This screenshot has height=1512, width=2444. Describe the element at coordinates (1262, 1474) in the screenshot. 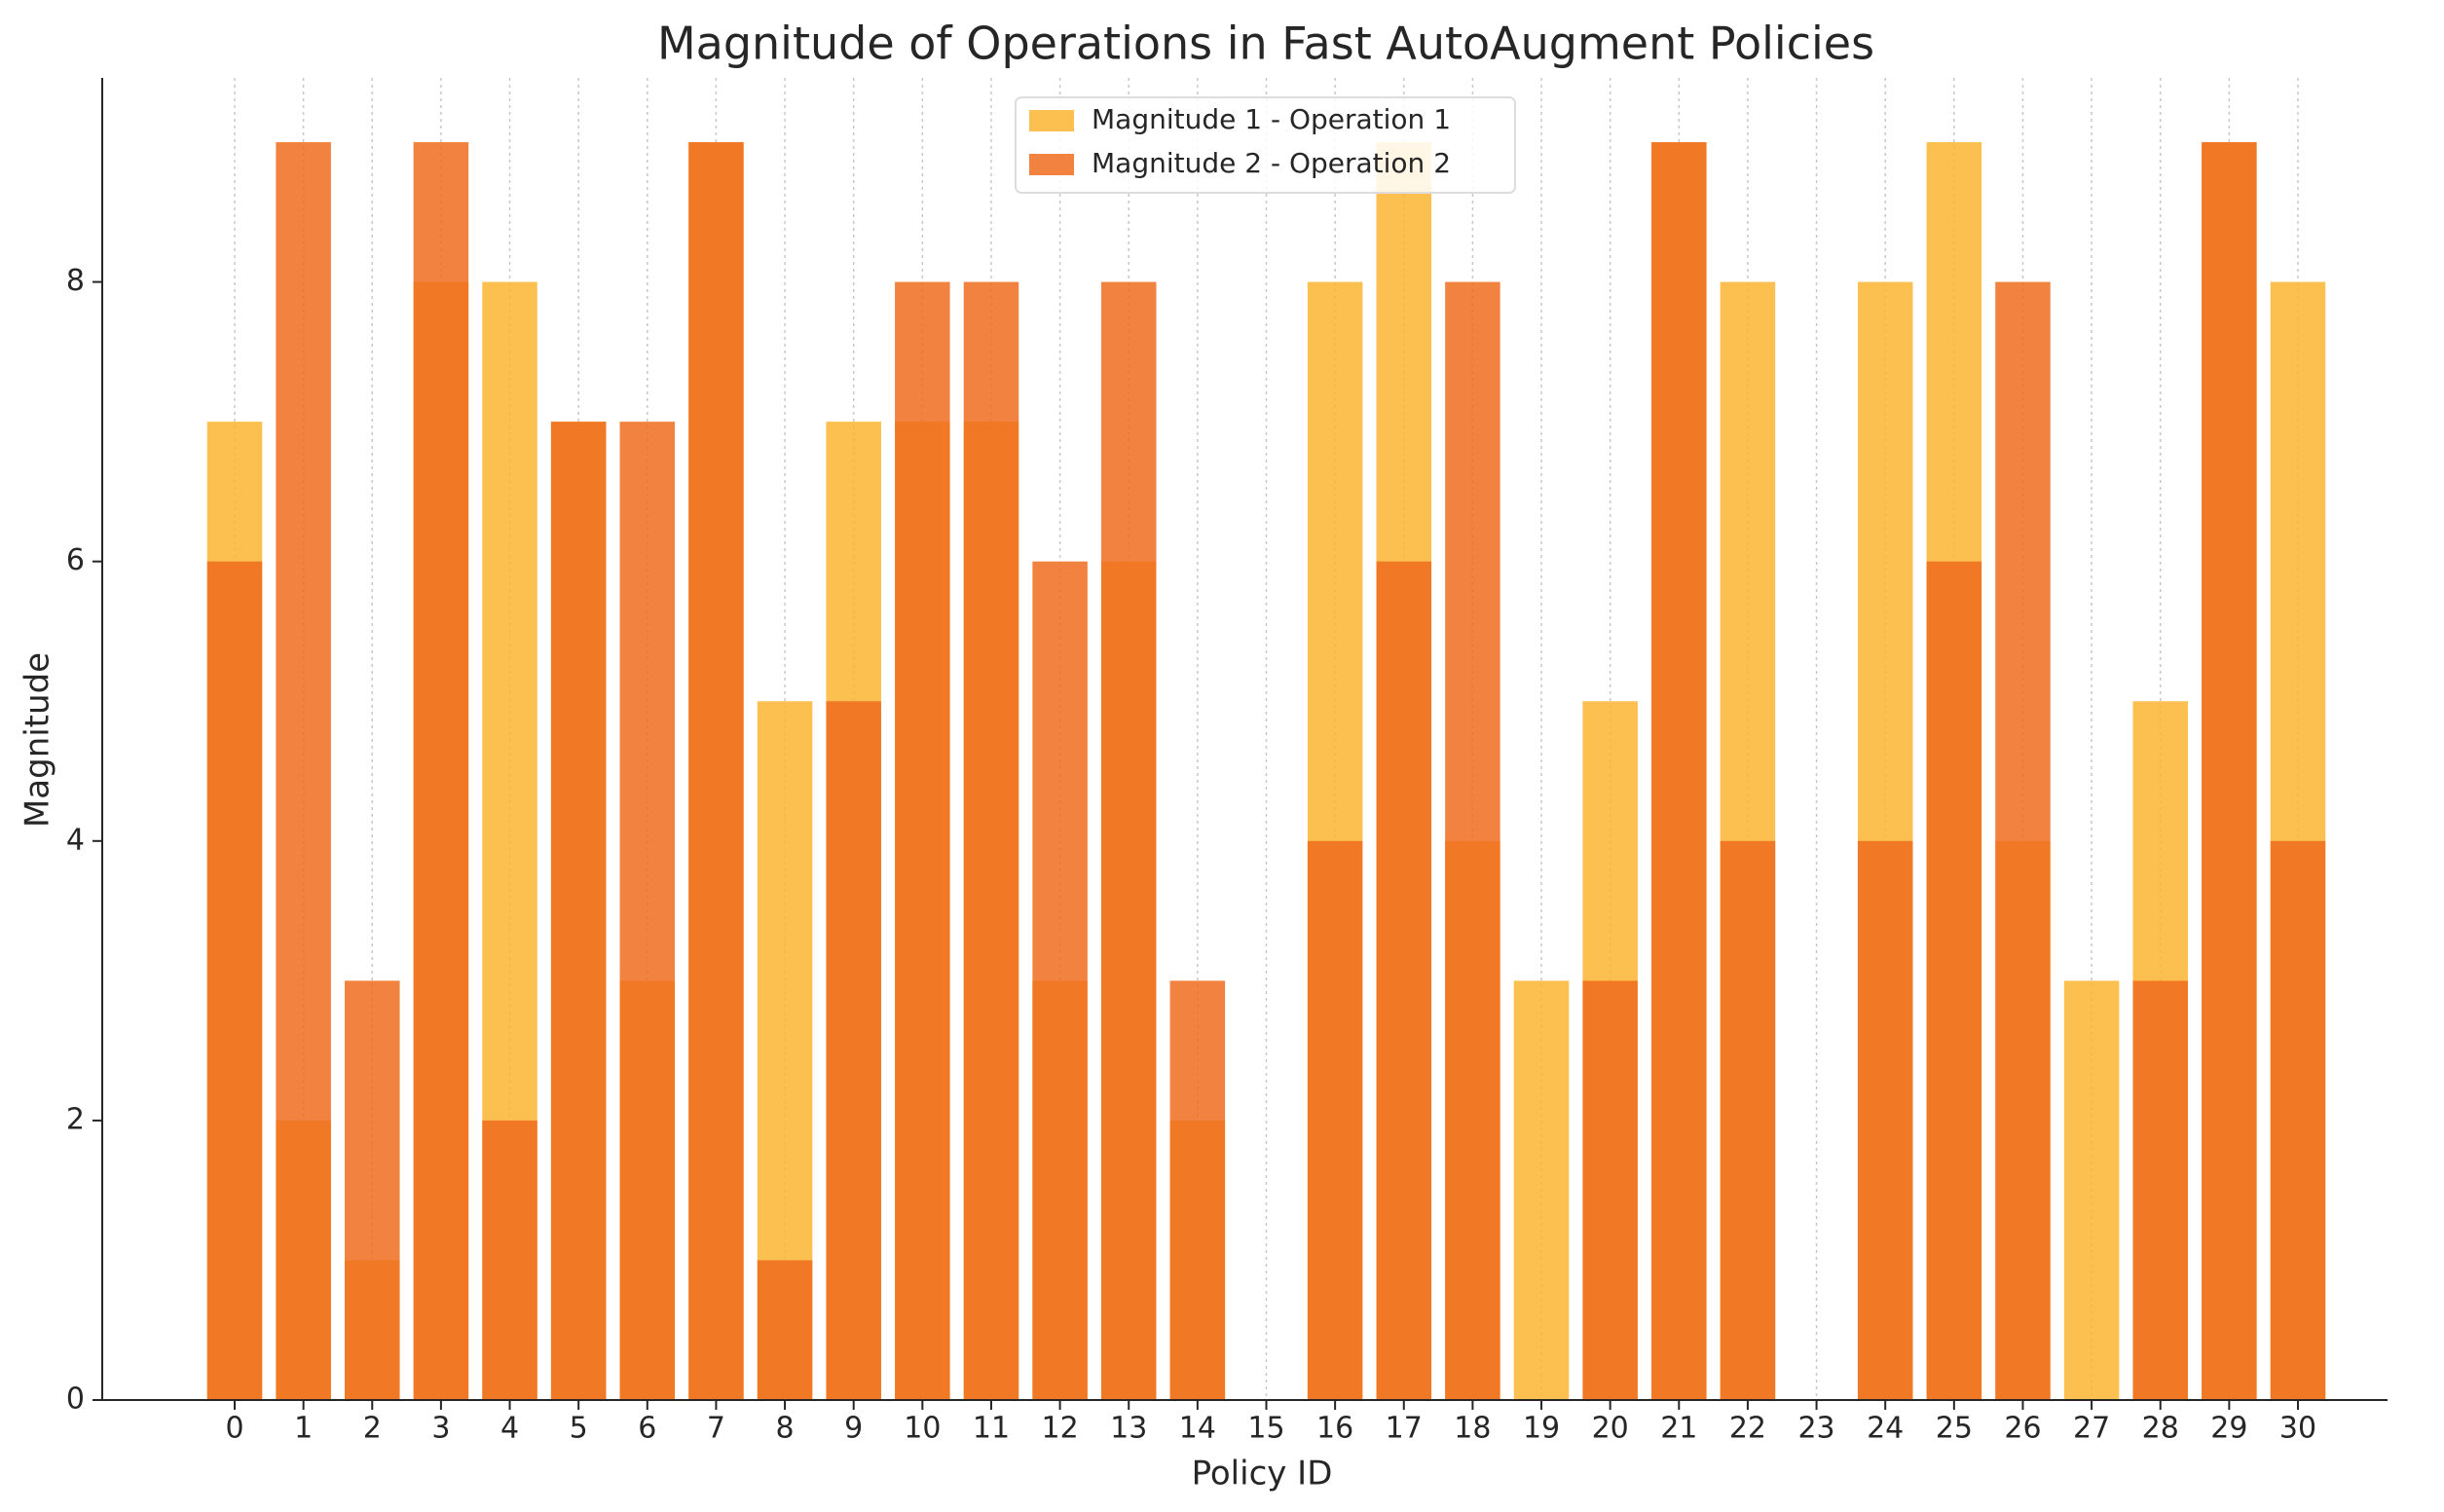

I see `x-axis-label: Policy ID` at that location.